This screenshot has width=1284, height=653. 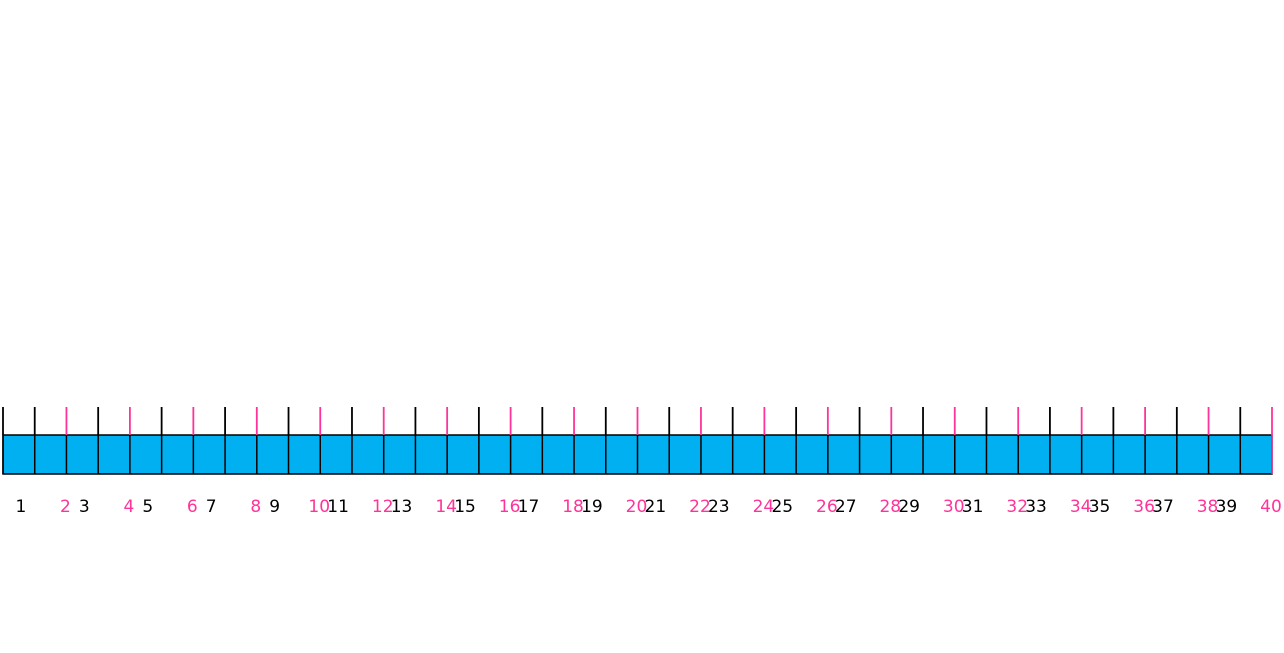 I want to click on number-label-34: 34, so click(x=1081, y=507).